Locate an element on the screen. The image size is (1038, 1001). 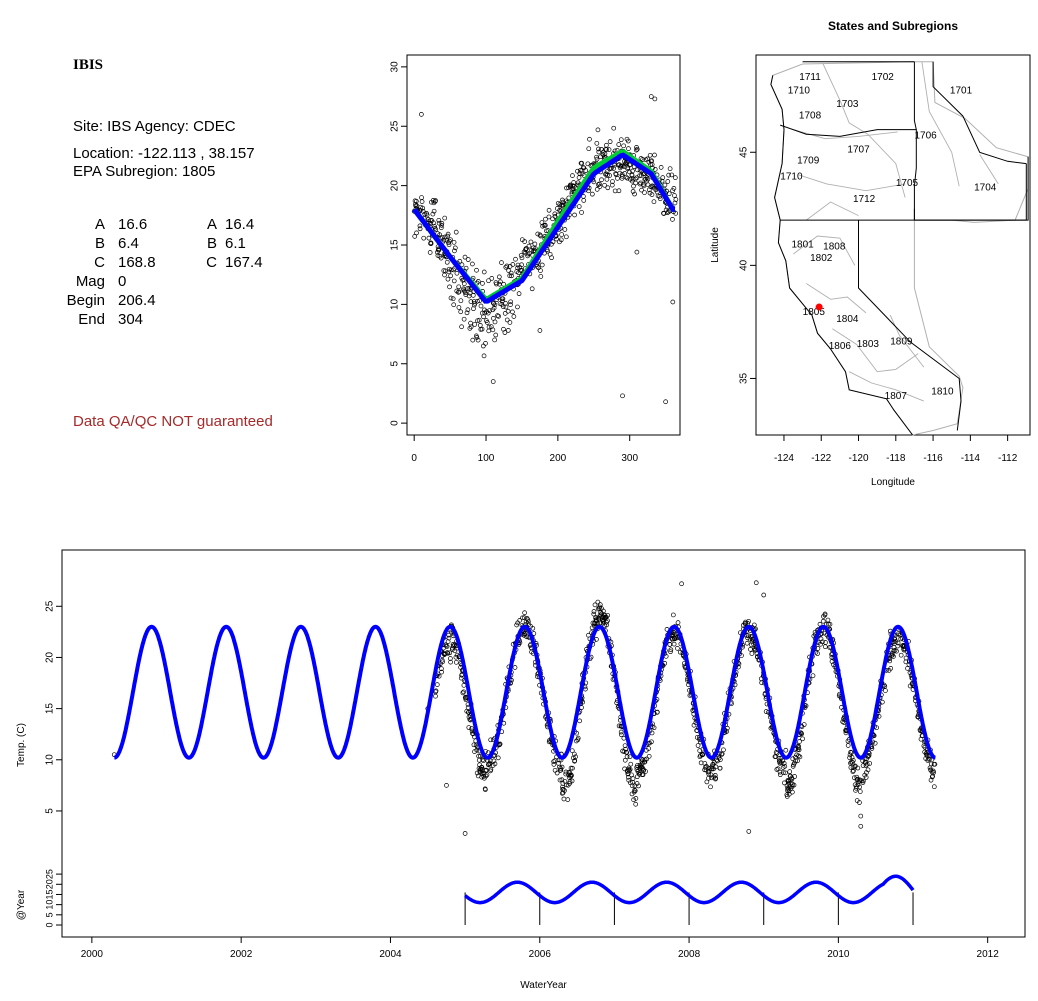
param-value: 168.8 is located at coordinates (137, 262).